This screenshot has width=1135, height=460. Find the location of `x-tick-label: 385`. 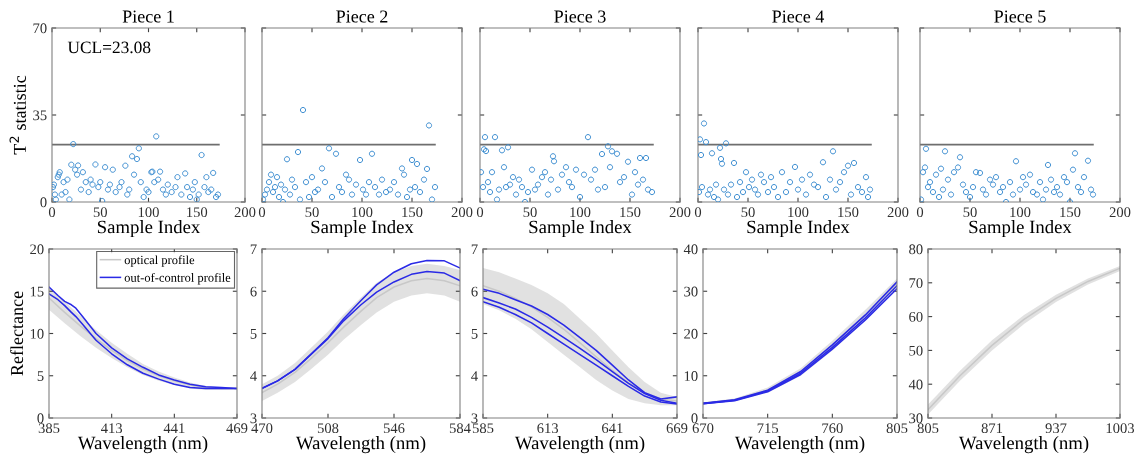

x-tick-label: 385 is located at coordinates (49, 428).